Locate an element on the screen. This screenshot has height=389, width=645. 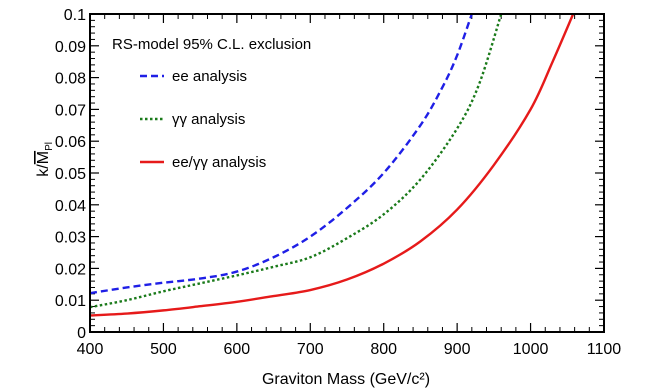
y-tick-label: 0.08 is located at coordinates (70, 79).